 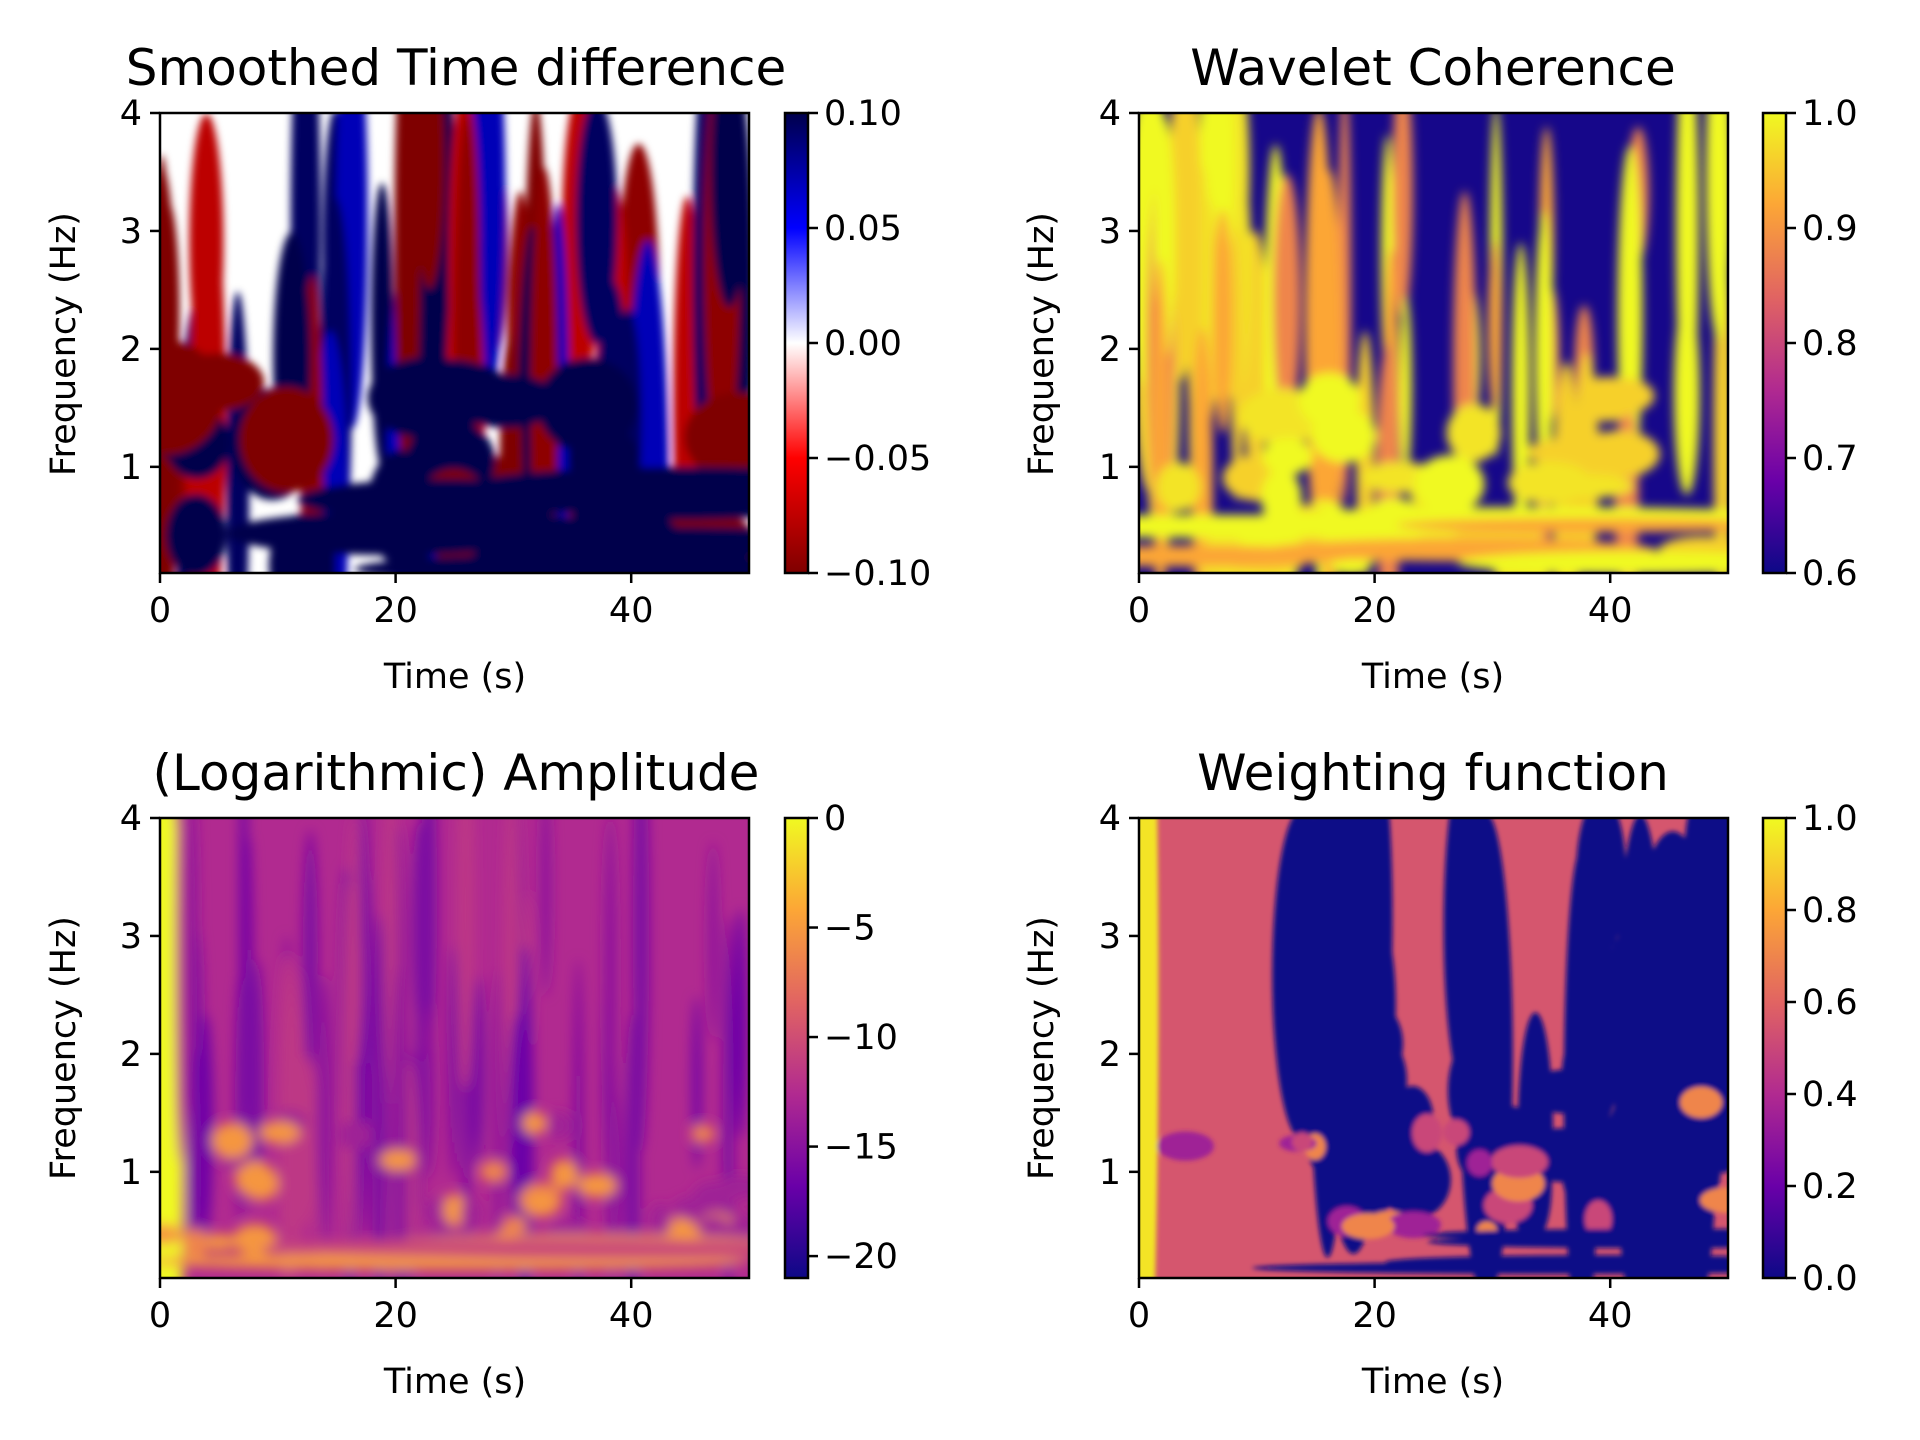 I want to click on colorbar-tick-label: −5, so click(x=850, y=929).